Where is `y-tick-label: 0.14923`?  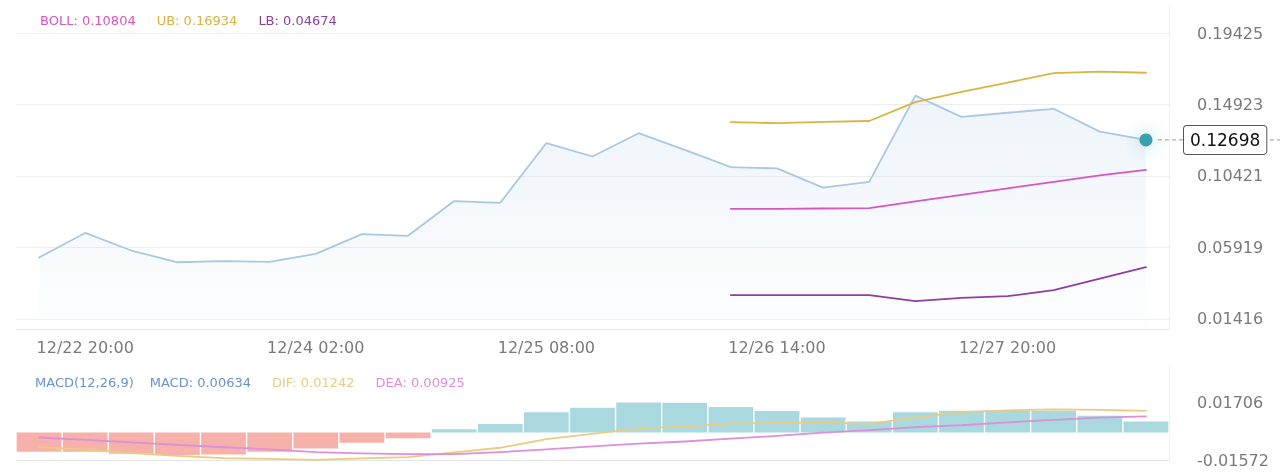
y-tick-label: 0.14923 is located at coordinates (1230, 105).